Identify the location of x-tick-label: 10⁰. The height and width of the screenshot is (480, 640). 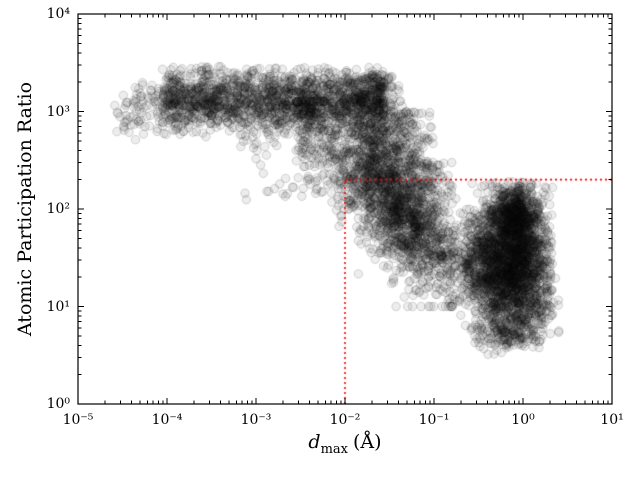
(523, 420).